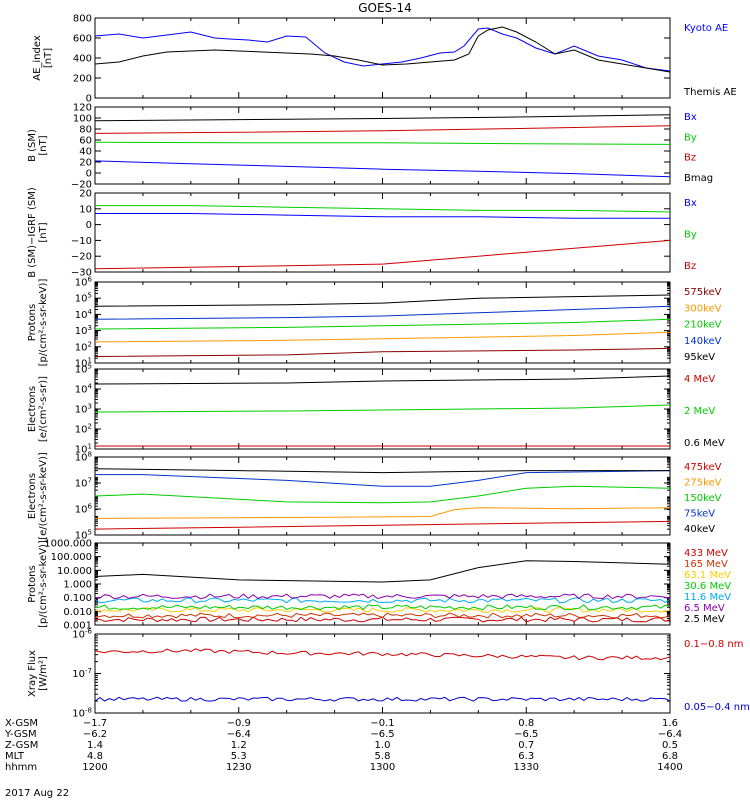 The height and width of the screenshot is (804, 750). Describe the element at coordinates (95, 756) in the screenshot. I see `ephemeris-value: 4.8` at that location.